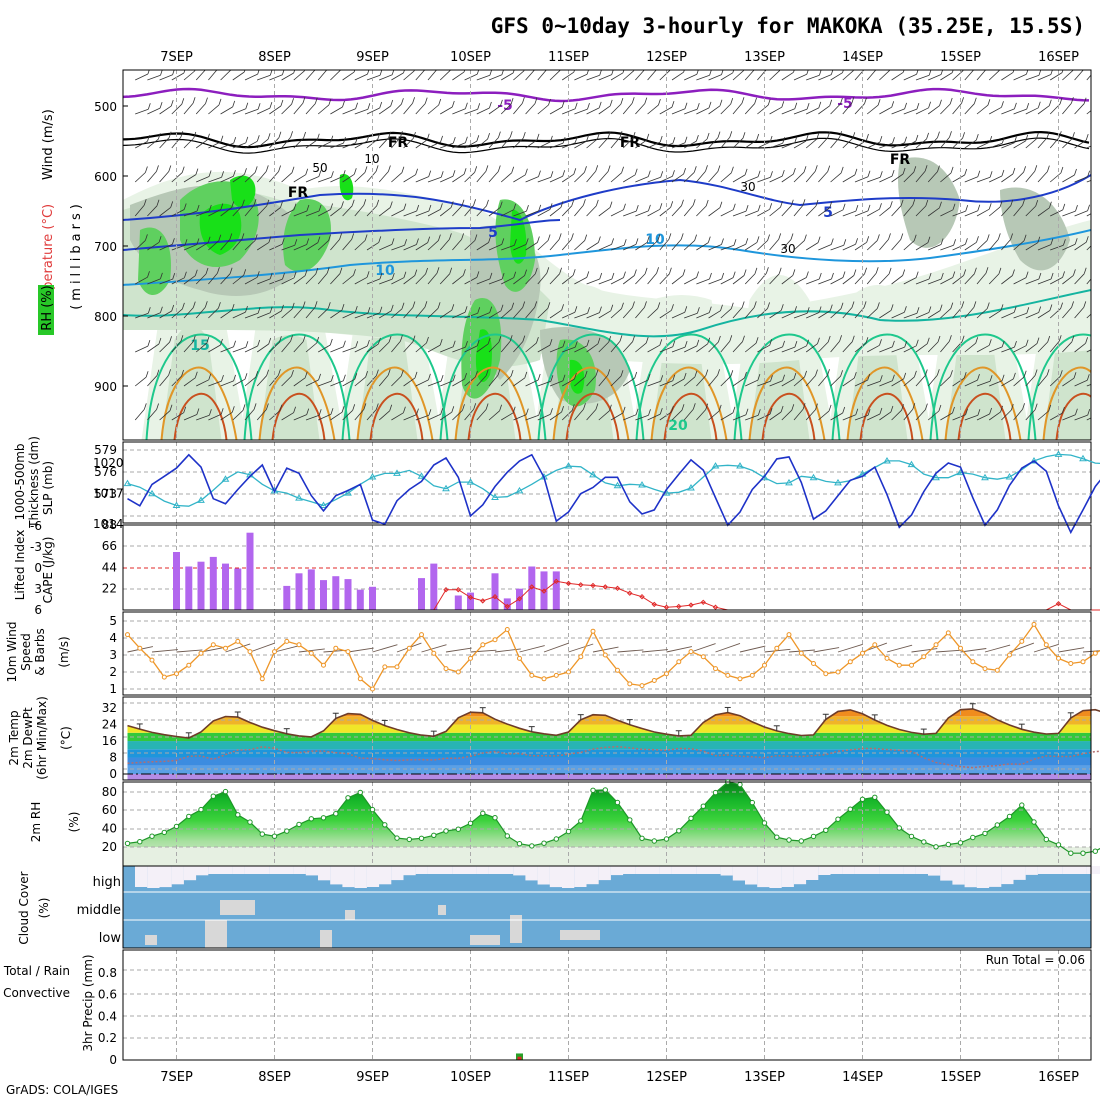  What do you see at coordinates (787, 249) in the screenshot?
I see `rh-contour-label: 30` at bounding box center [787, 249].